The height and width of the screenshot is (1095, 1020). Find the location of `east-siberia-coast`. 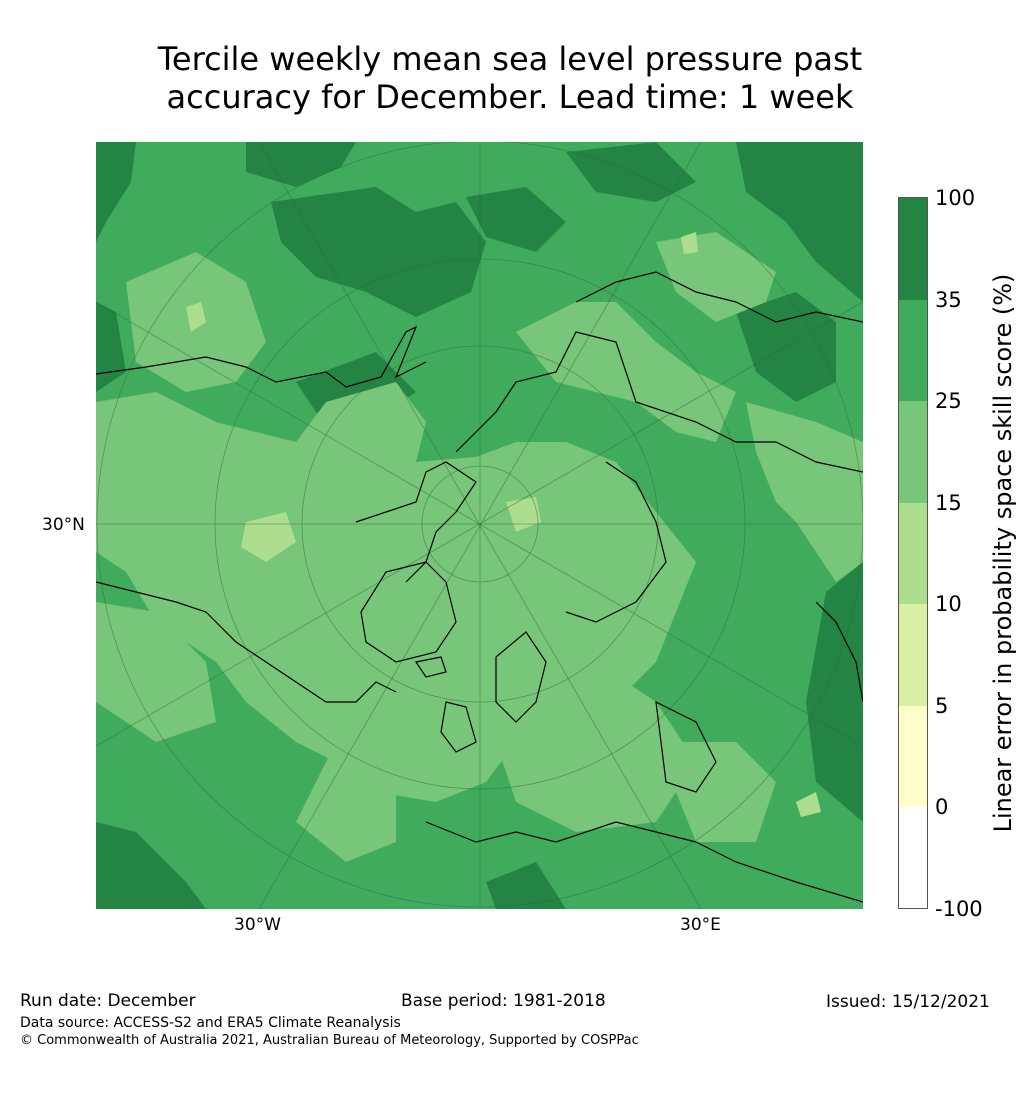

east-siberia-coast is located at coordinates (719, 297).